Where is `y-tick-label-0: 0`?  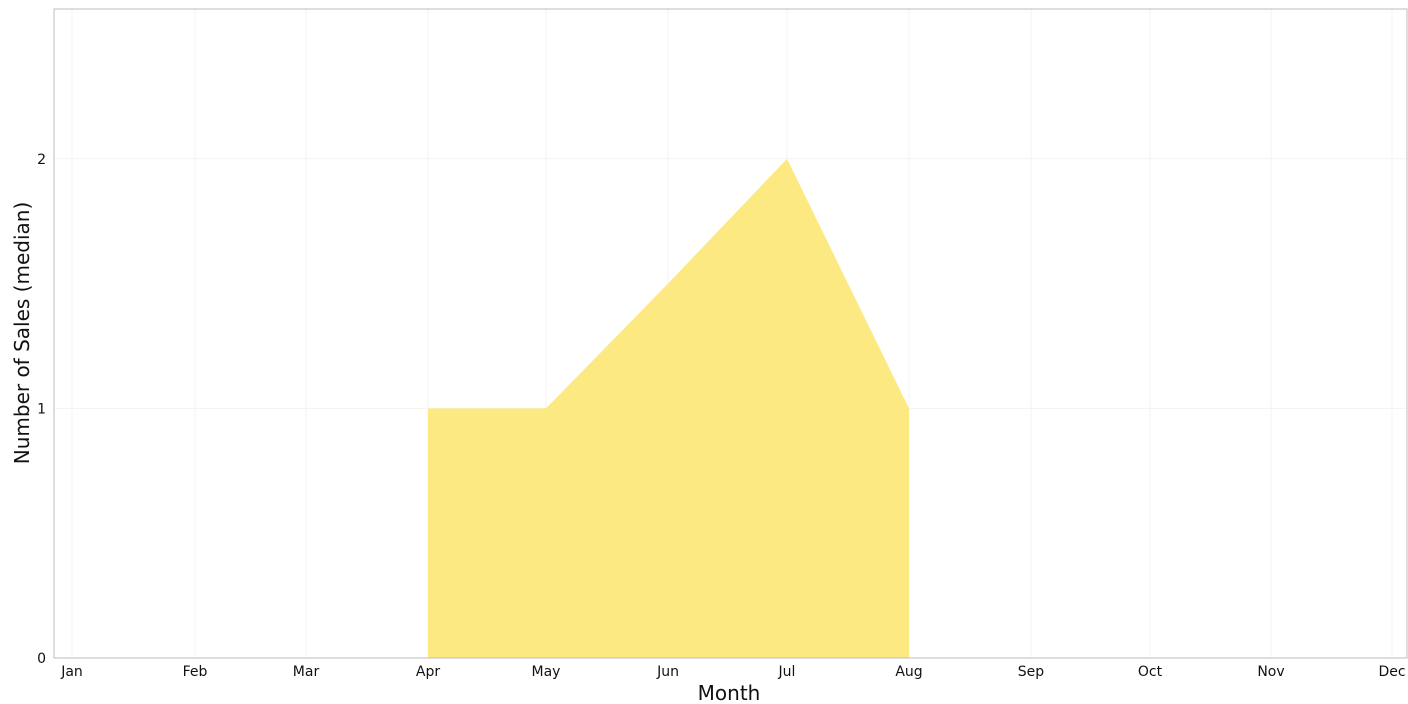
y-tick-label-0: 0 is located at coordinates (41, 659).